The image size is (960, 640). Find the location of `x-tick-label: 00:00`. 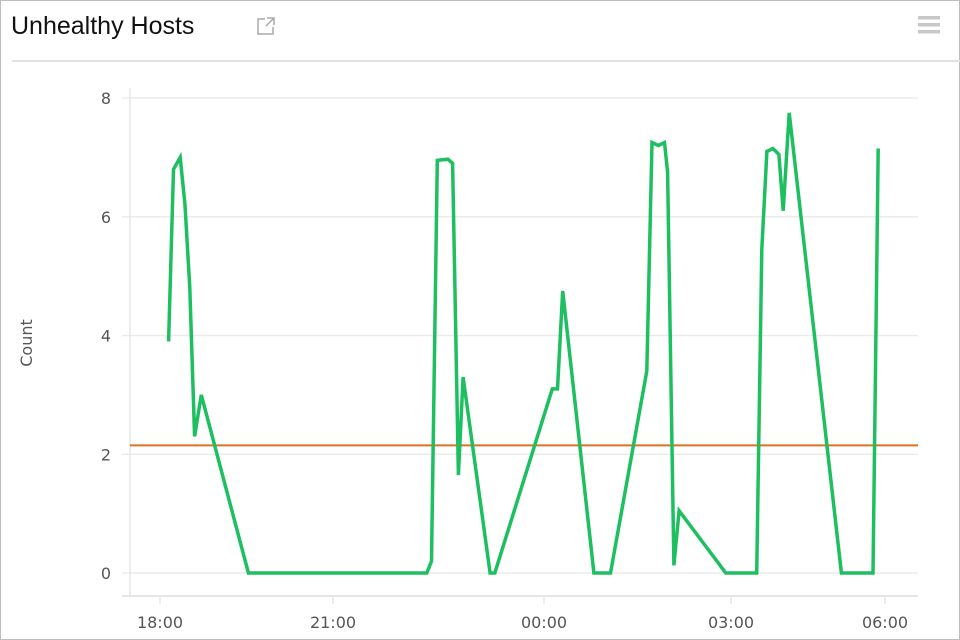

x-tick-label: 00:00 is located at coordinates (544, 622).